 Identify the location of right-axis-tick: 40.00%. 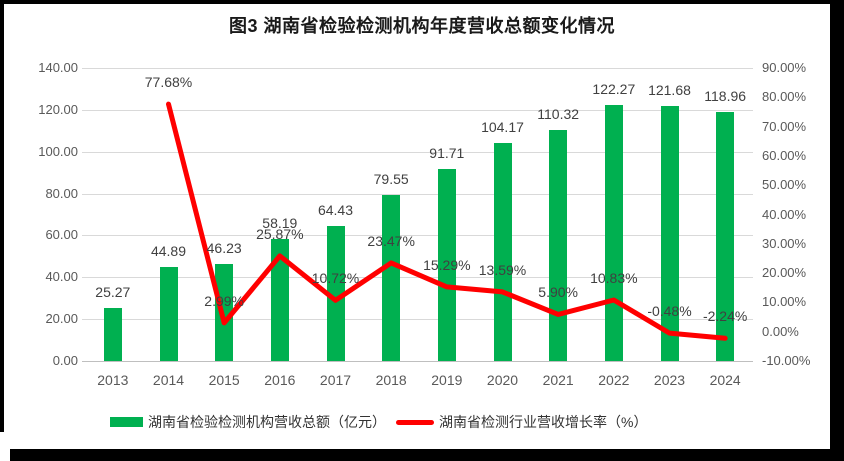
(784, 214).